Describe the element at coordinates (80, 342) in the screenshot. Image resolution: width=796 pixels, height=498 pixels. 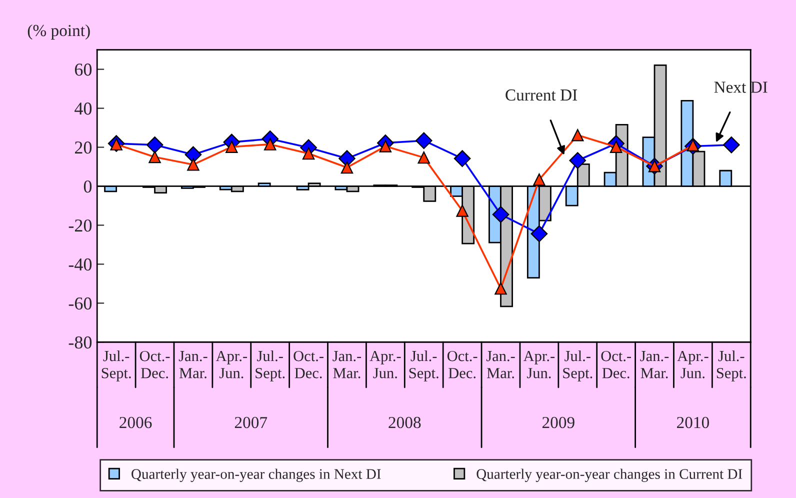
I see `y-tick-label: -80` at that location.